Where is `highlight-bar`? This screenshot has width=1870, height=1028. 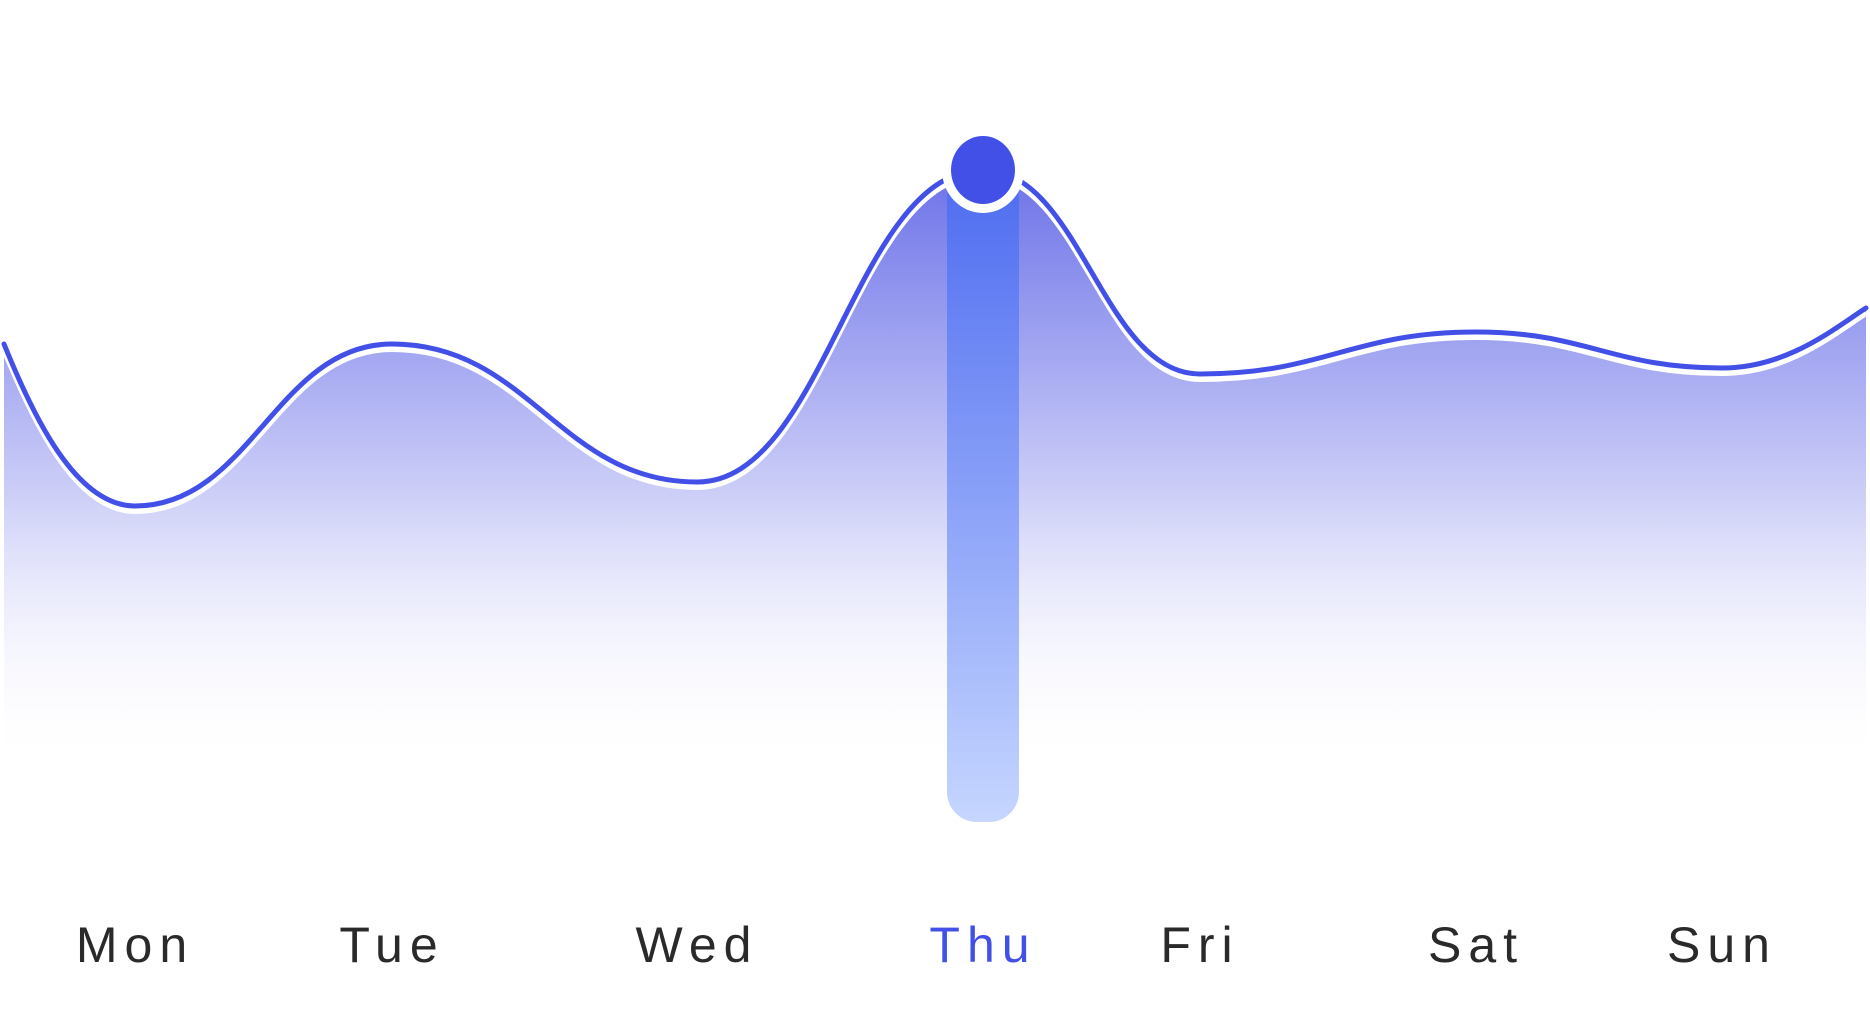 highlight-bar is located at coordinates (983, 496).